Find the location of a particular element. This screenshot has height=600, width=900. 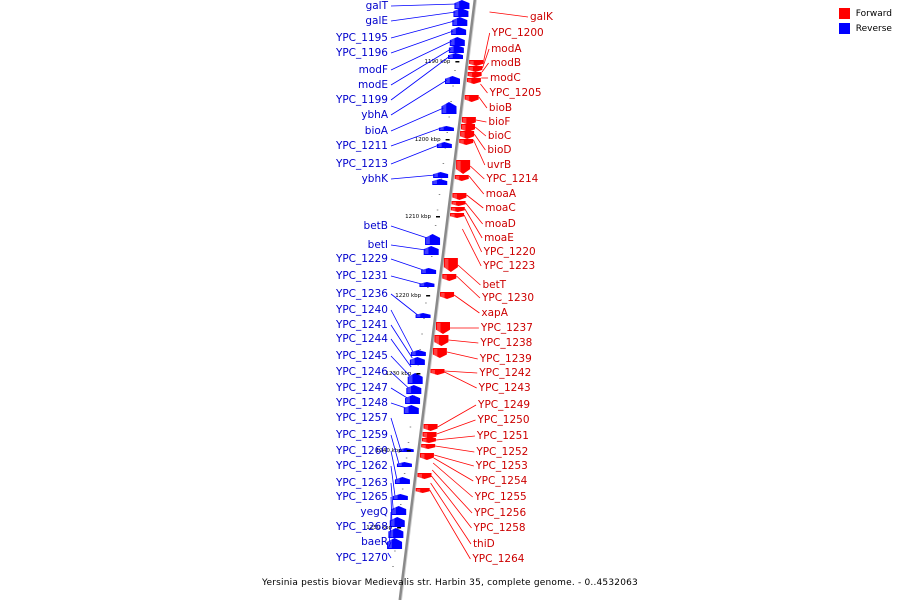

kbp-label: 1190 kbp is located at coordinates (437, 62).